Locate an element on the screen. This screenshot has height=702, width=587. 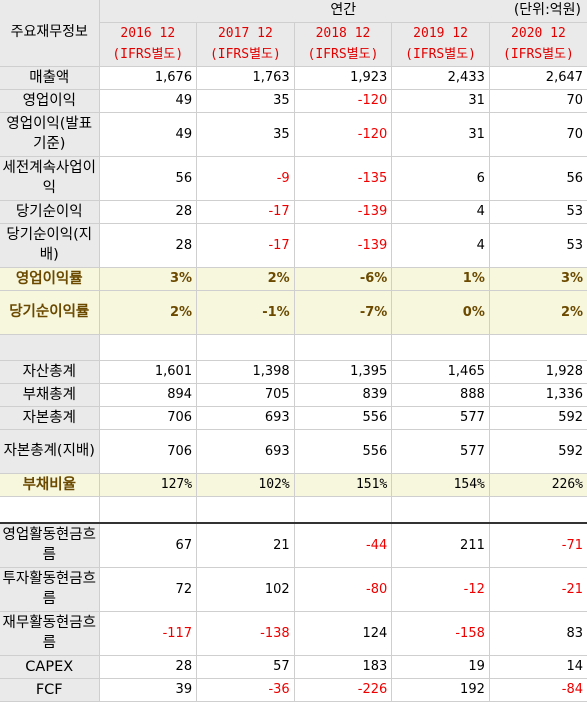
table-row-net-income-parent: 당기순이익(지배) 28 -17 -139 4 53 is located at coordinates (293, 245).